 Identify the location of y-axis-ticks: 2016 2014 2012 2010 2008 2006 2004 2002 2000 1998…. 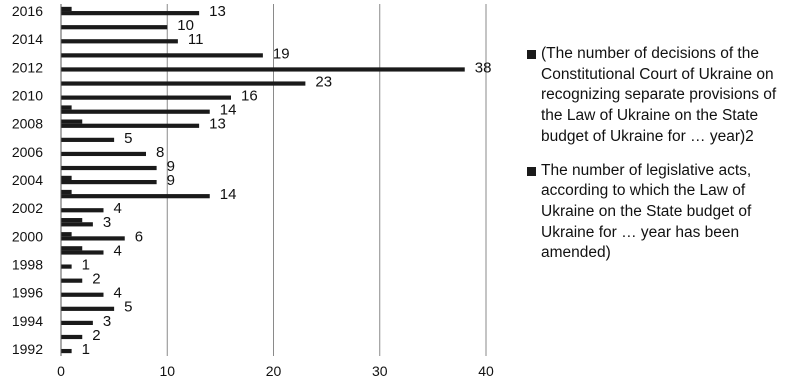
(27, 180).